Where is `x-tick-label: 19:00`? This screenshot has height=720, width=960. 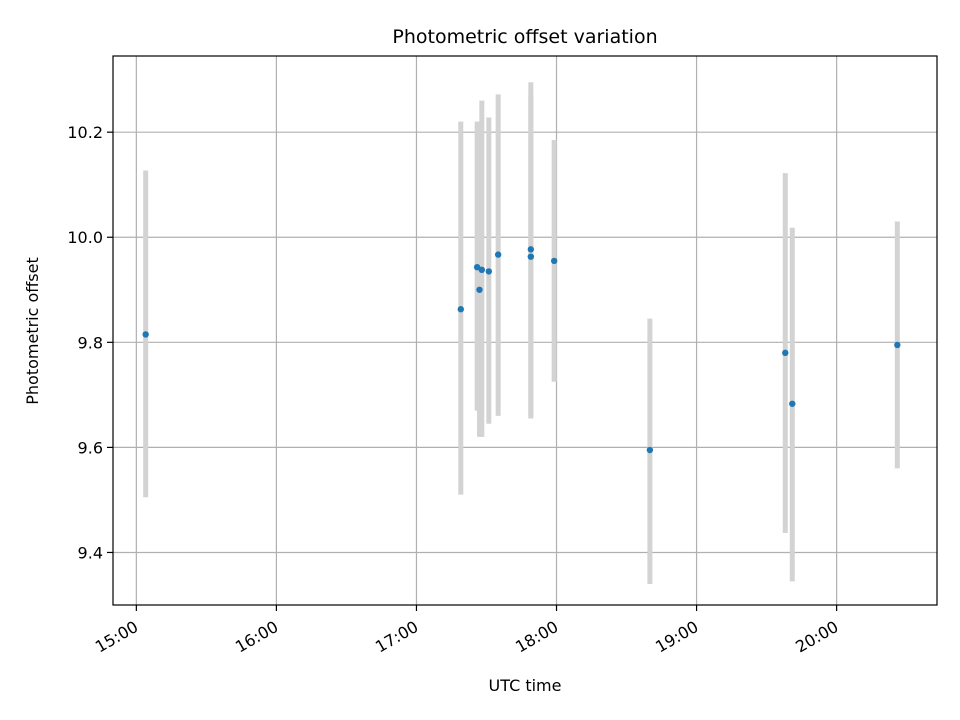 x-tick-label: 19:00 is located at coordinates (676, 637).